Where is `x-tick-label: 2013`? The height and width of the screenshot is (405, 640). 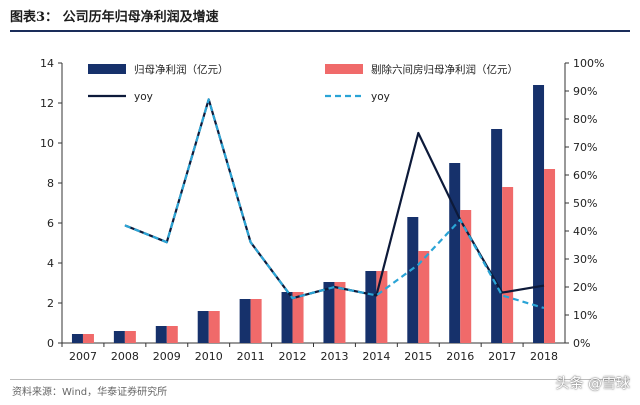
x-tick-label: 2013 is located at coordinates (334, 356).